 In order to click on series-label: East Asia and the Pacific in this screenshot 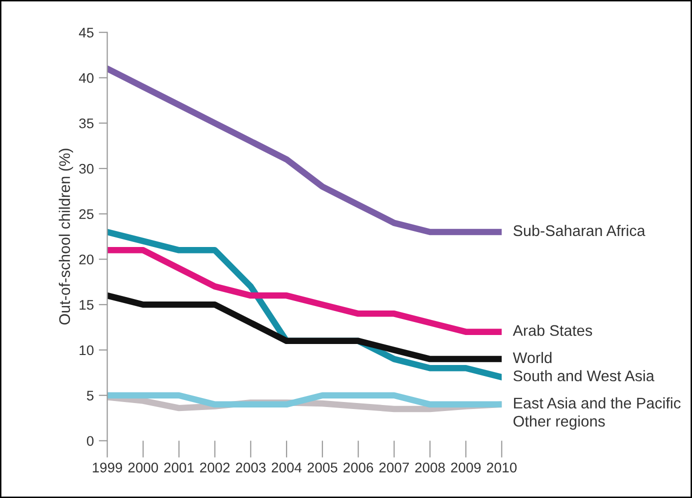, I will do `click(597, 403)`.